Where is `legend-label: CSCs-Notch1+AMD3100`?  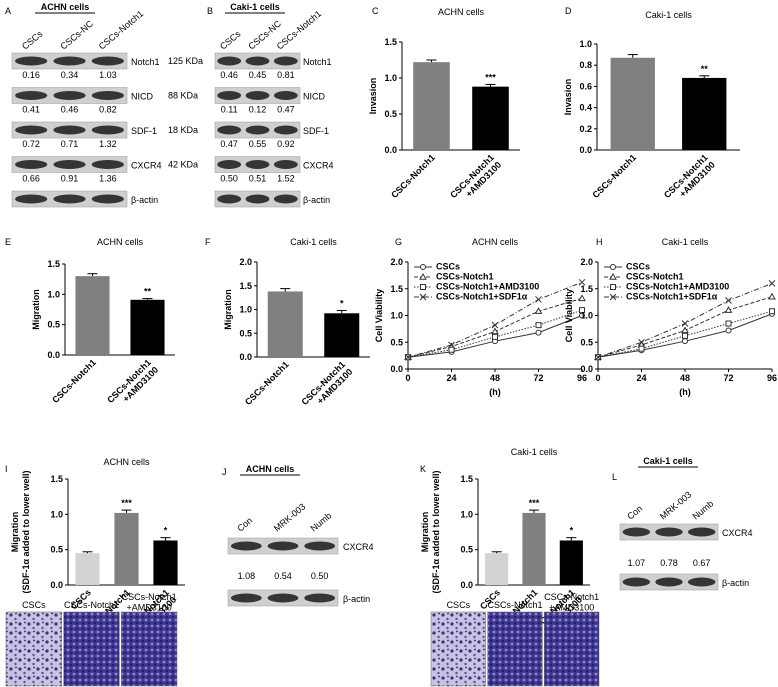 legend-label: CSCs-Notch1+AMD3100 is located at coordinates (487, 287).